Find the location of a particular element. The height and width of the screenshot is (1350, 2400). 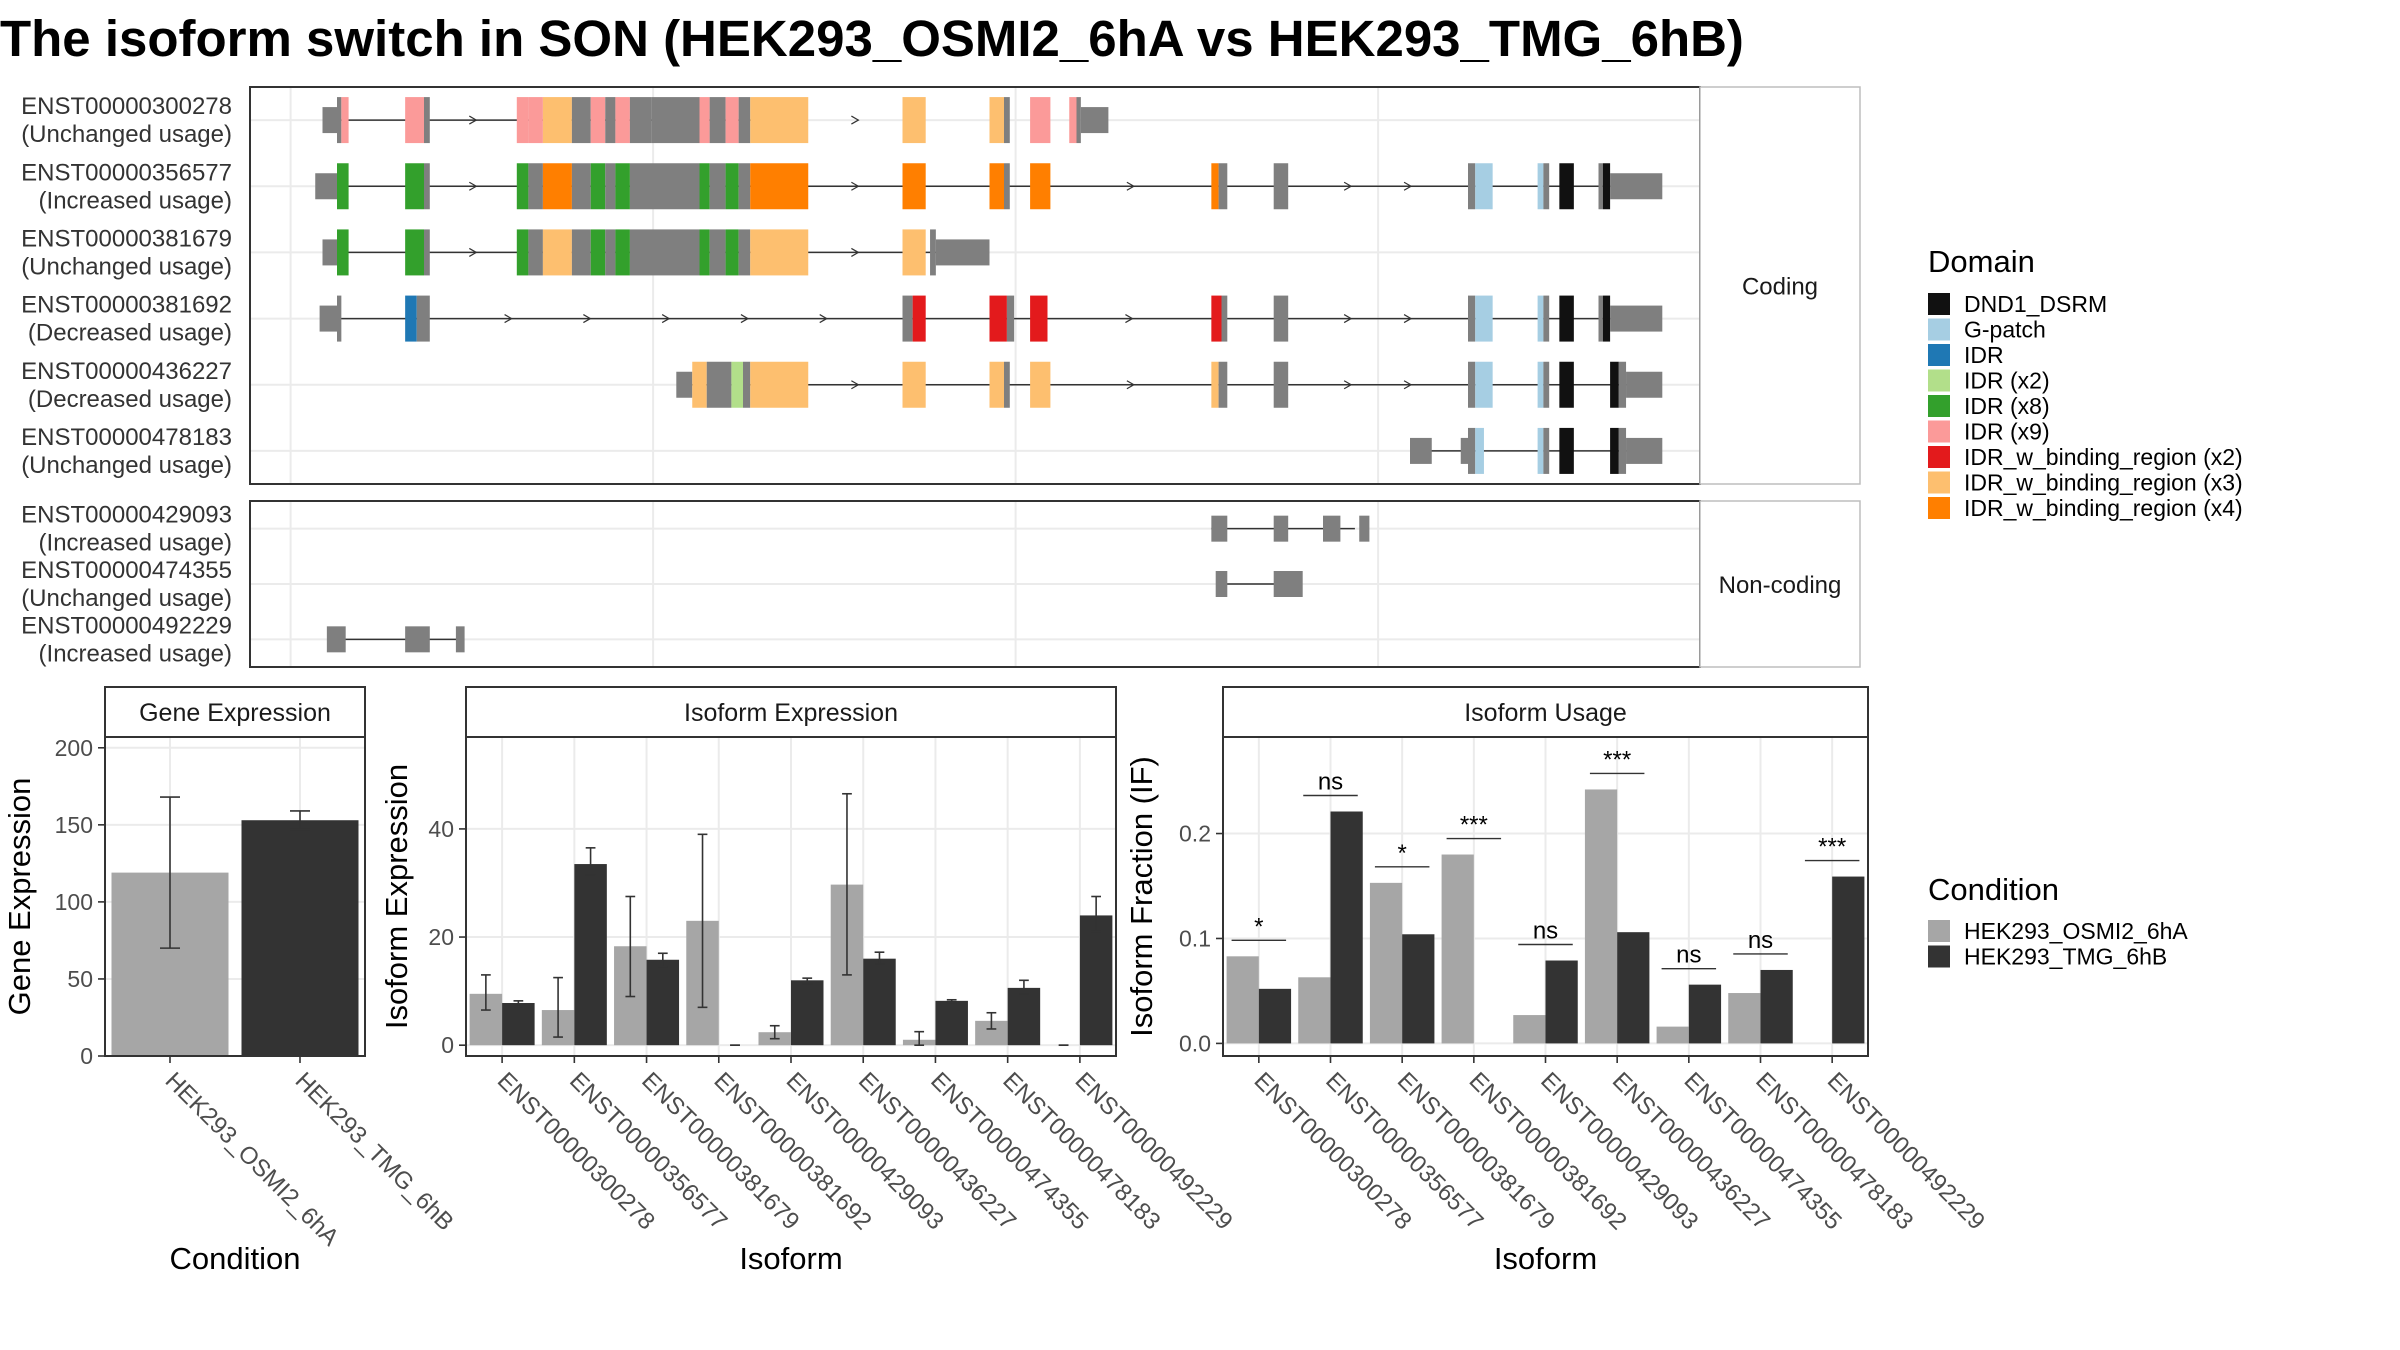

y-tick-label: 40 is located at coordinates (441, 829).